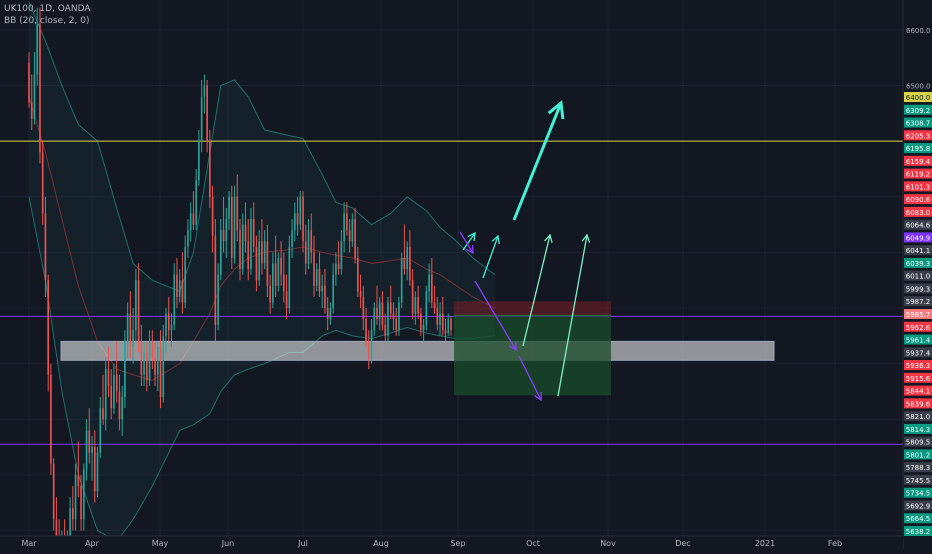 The image size is (932, 554). I want to click on price-tag-label: 5961.4, so click(918, 341).